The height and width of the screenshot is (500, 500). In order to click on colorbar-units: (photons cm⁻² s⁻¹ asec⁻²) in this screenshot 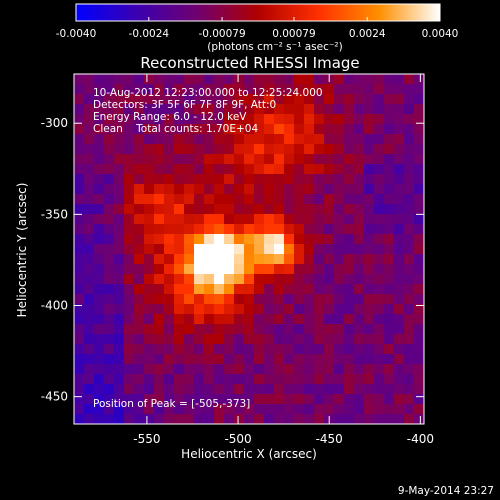, I will do `click(274, 47)`.